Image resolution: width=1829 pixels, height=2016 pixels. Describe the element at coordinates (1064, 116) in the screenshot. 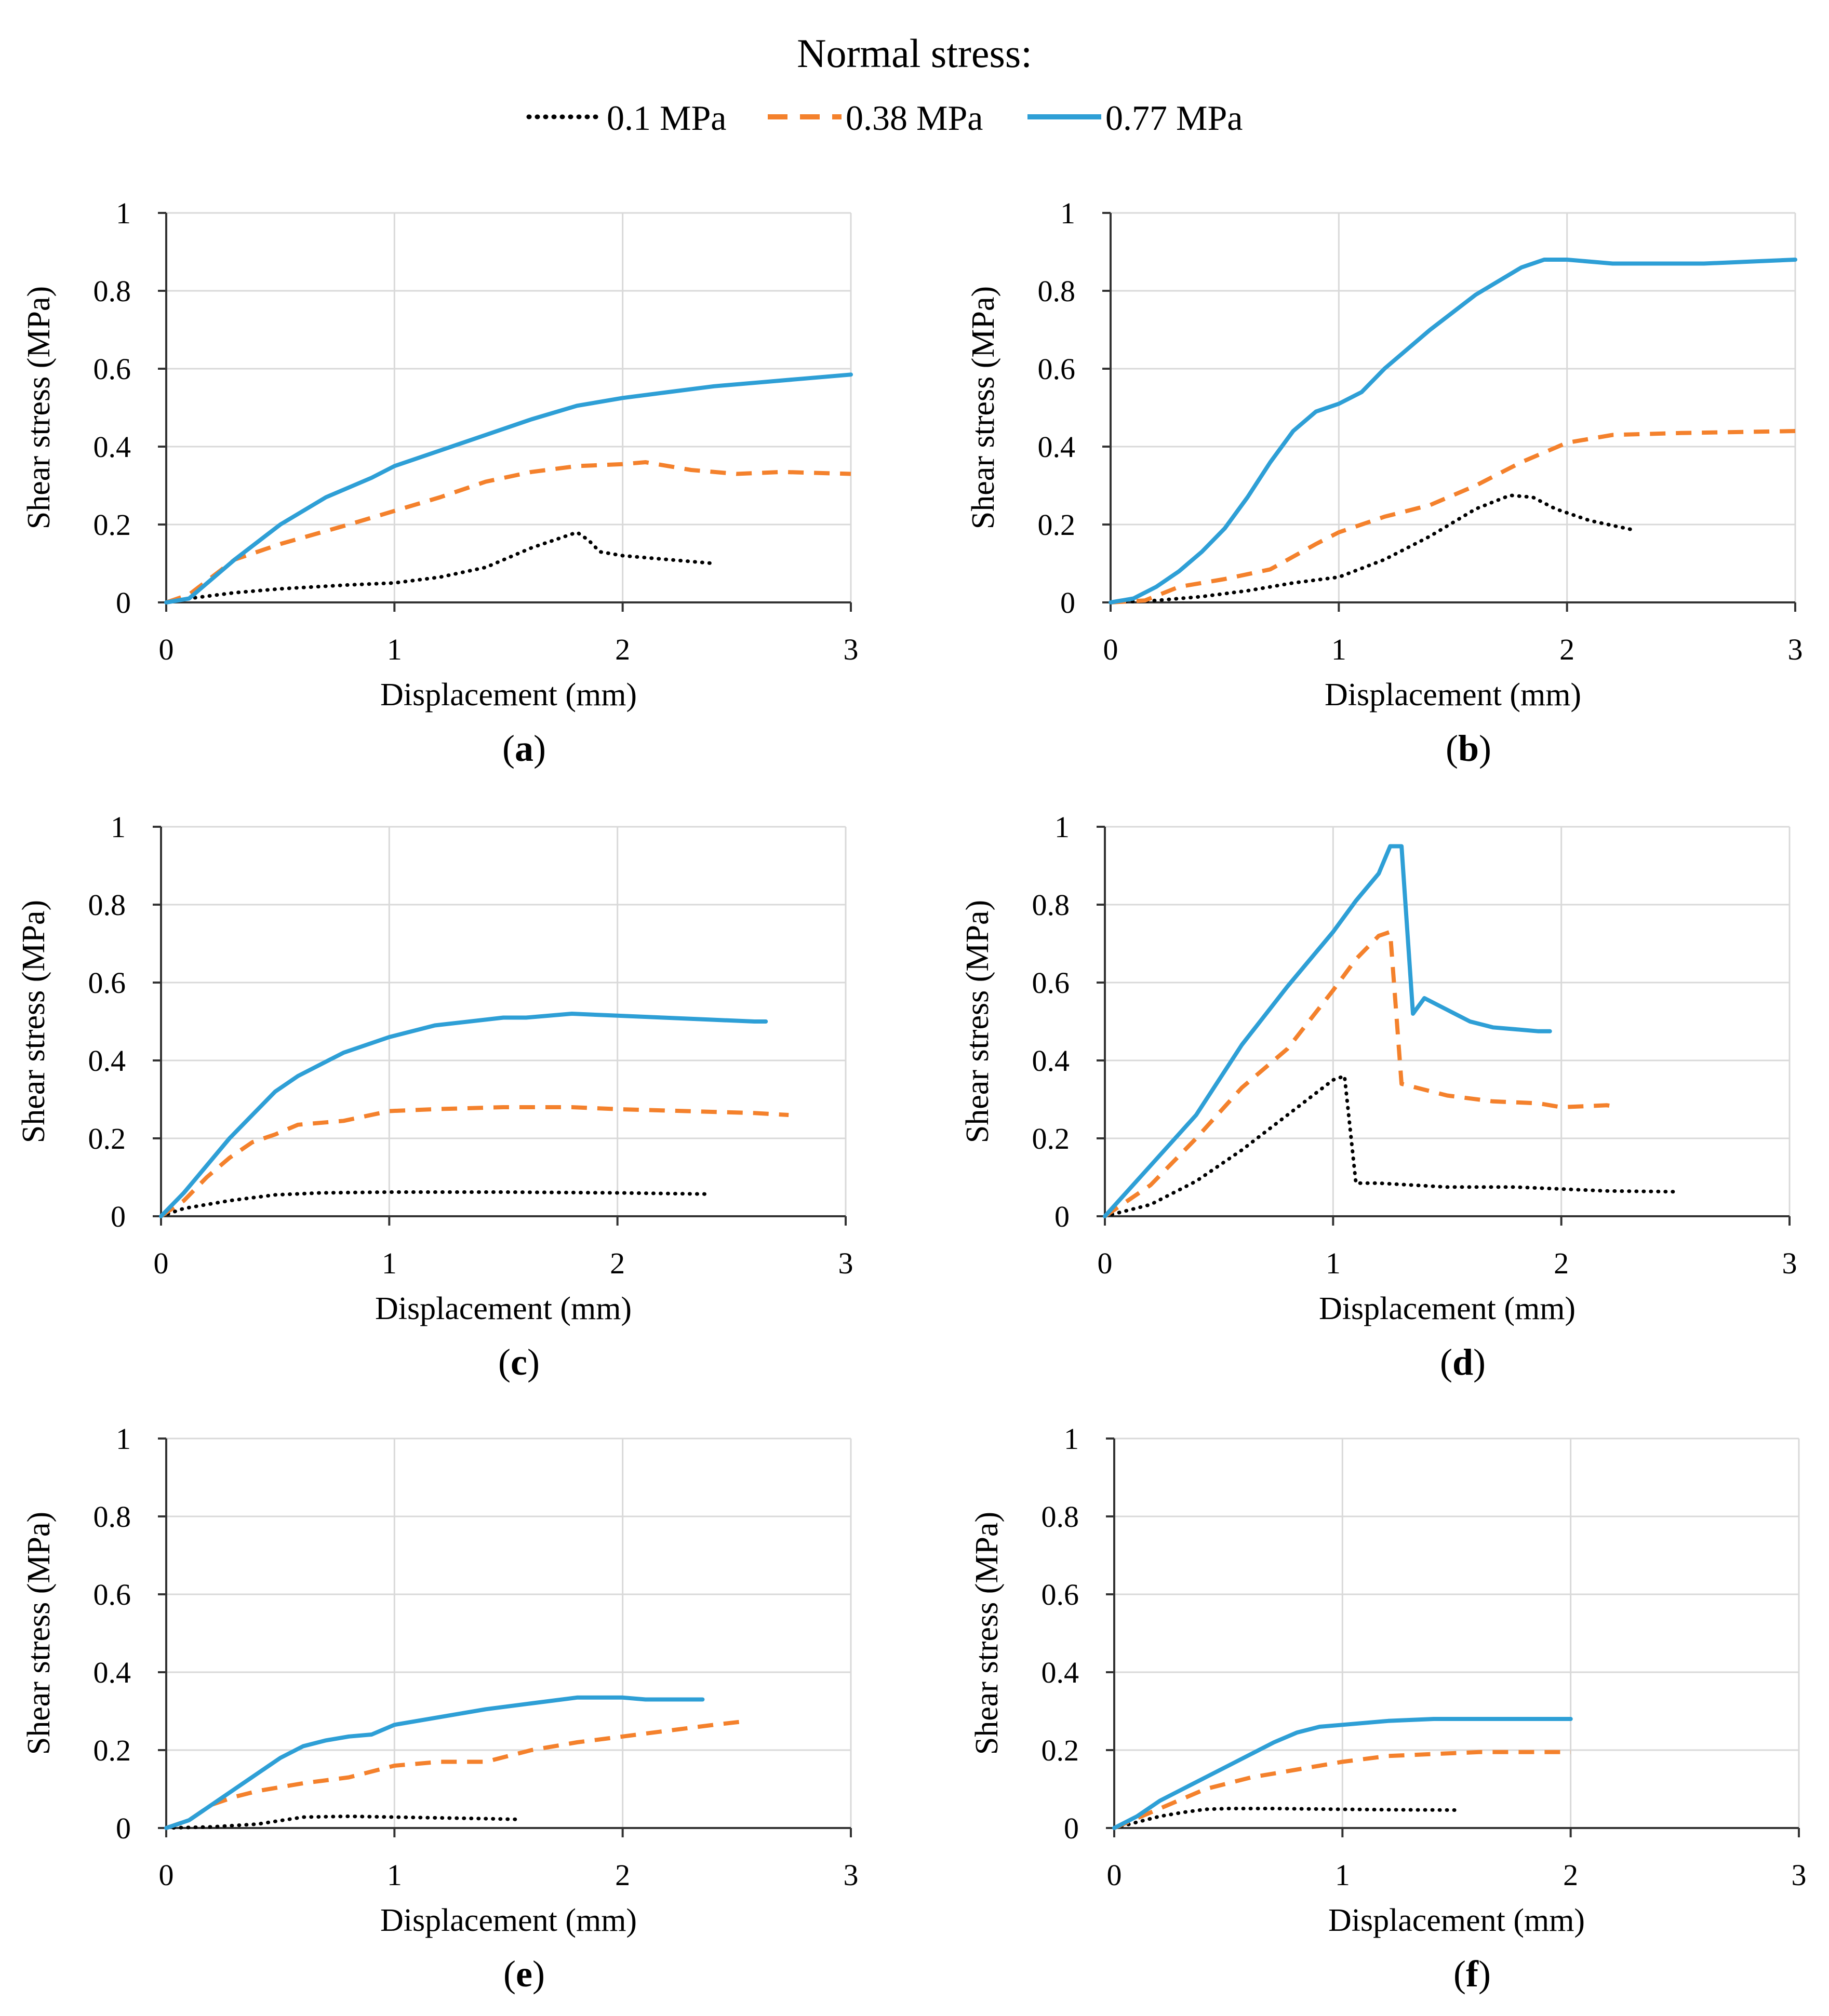

I see `legend-swatch-solid` at that location.